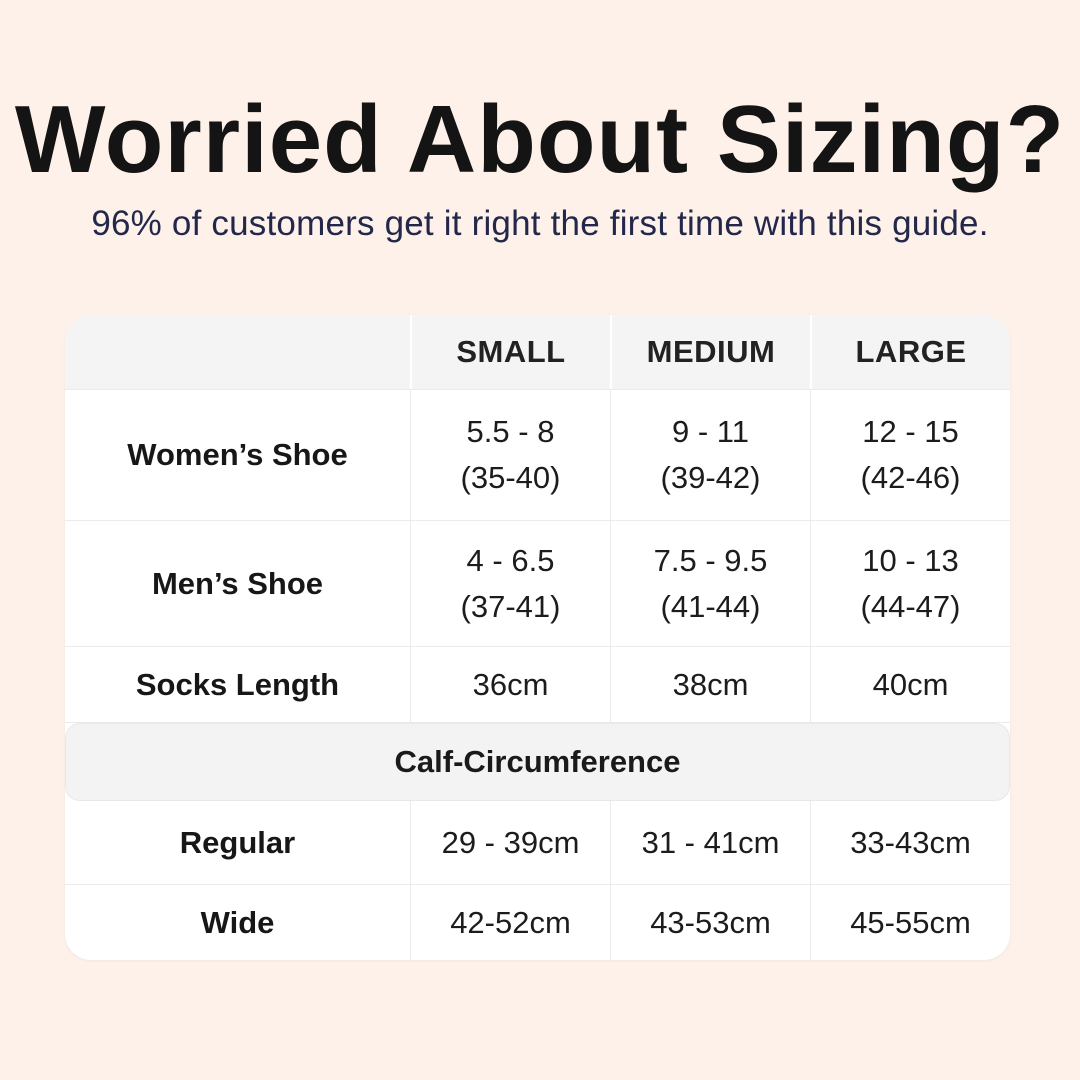 The height and width of the screenshot is (1080, 1080). Describe the element at coordinates (510, 432) in the screenshot. I see `cell-line: 5.5 - 8` at that location.